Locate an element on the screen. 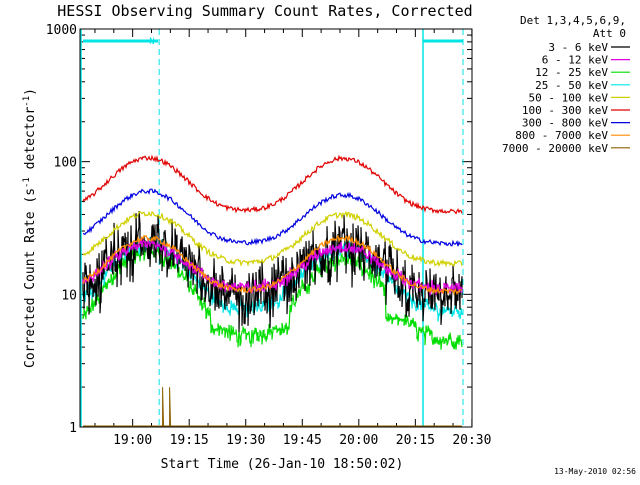  x-tick-label: 19:30 is located at coordinates (245, 440).